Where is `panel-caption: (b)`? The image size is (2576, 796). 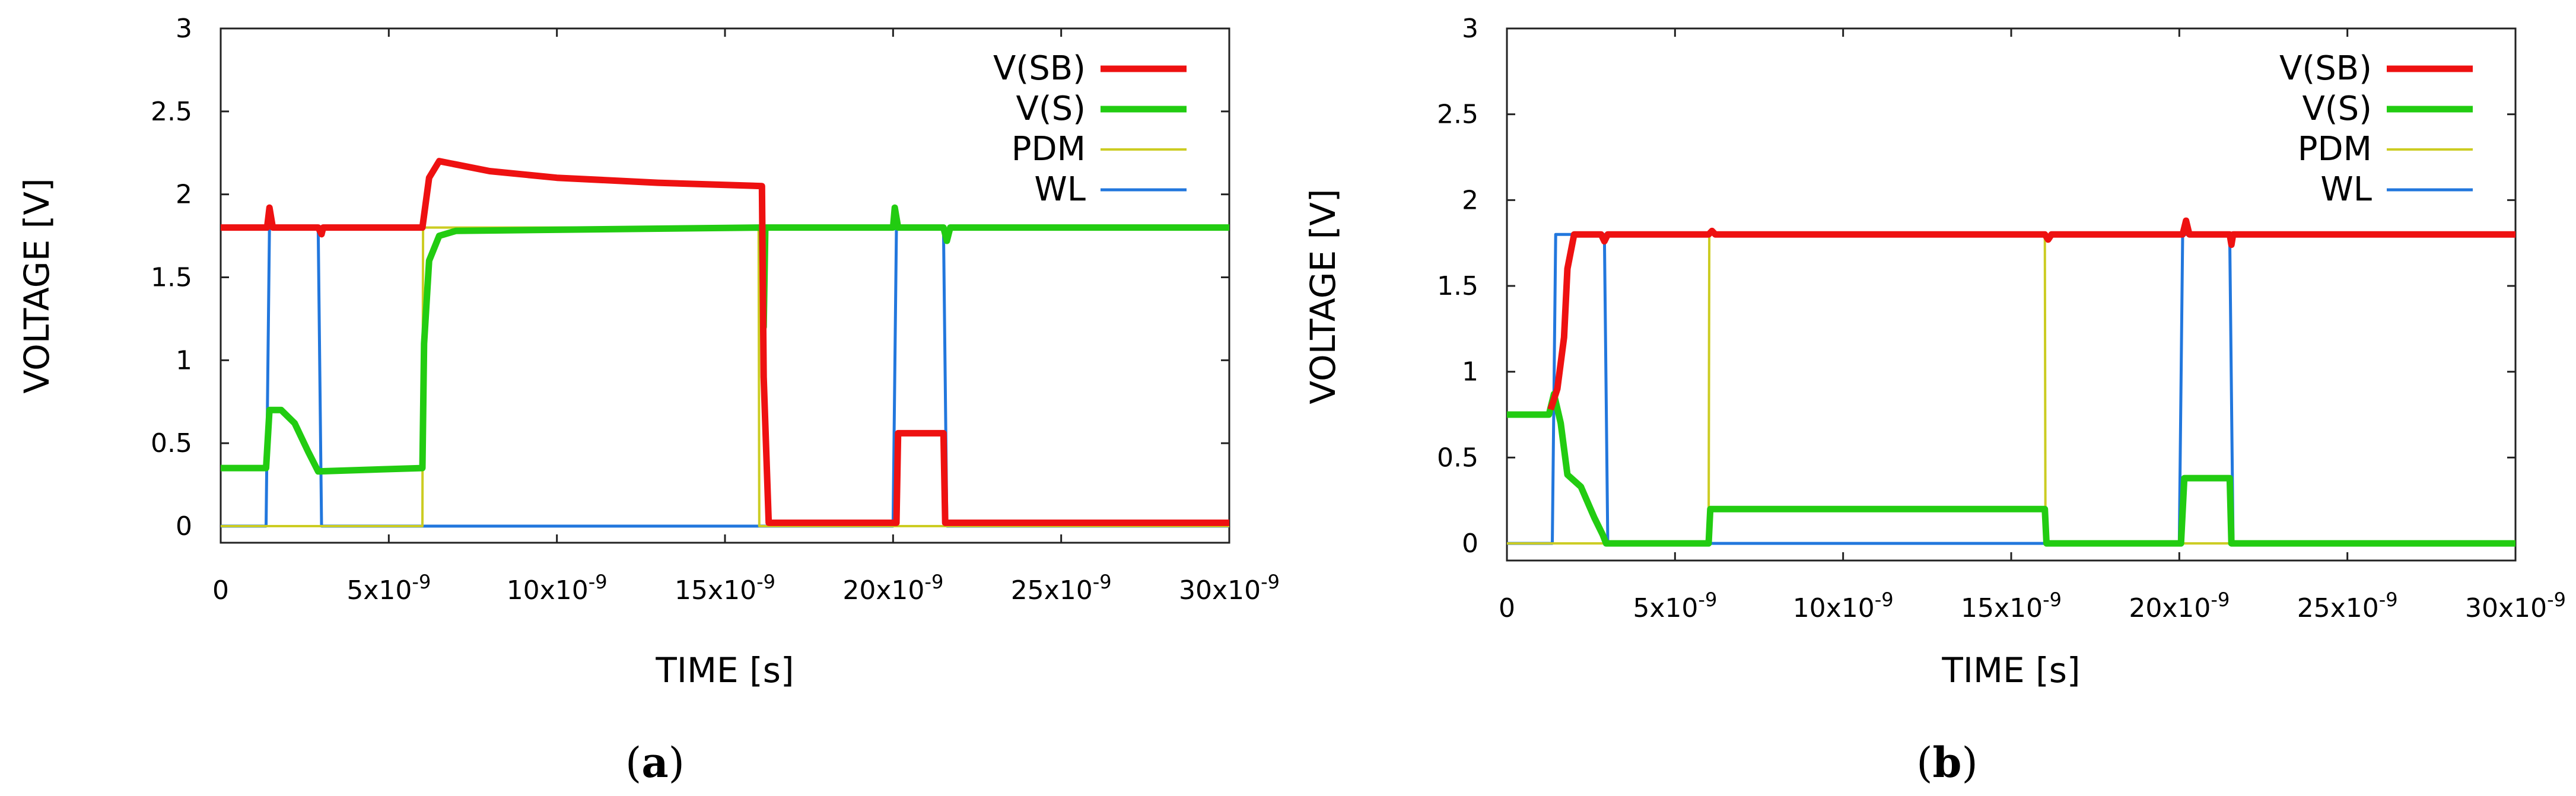
panel-caption: (b) is located at coordinates (1947, 762).